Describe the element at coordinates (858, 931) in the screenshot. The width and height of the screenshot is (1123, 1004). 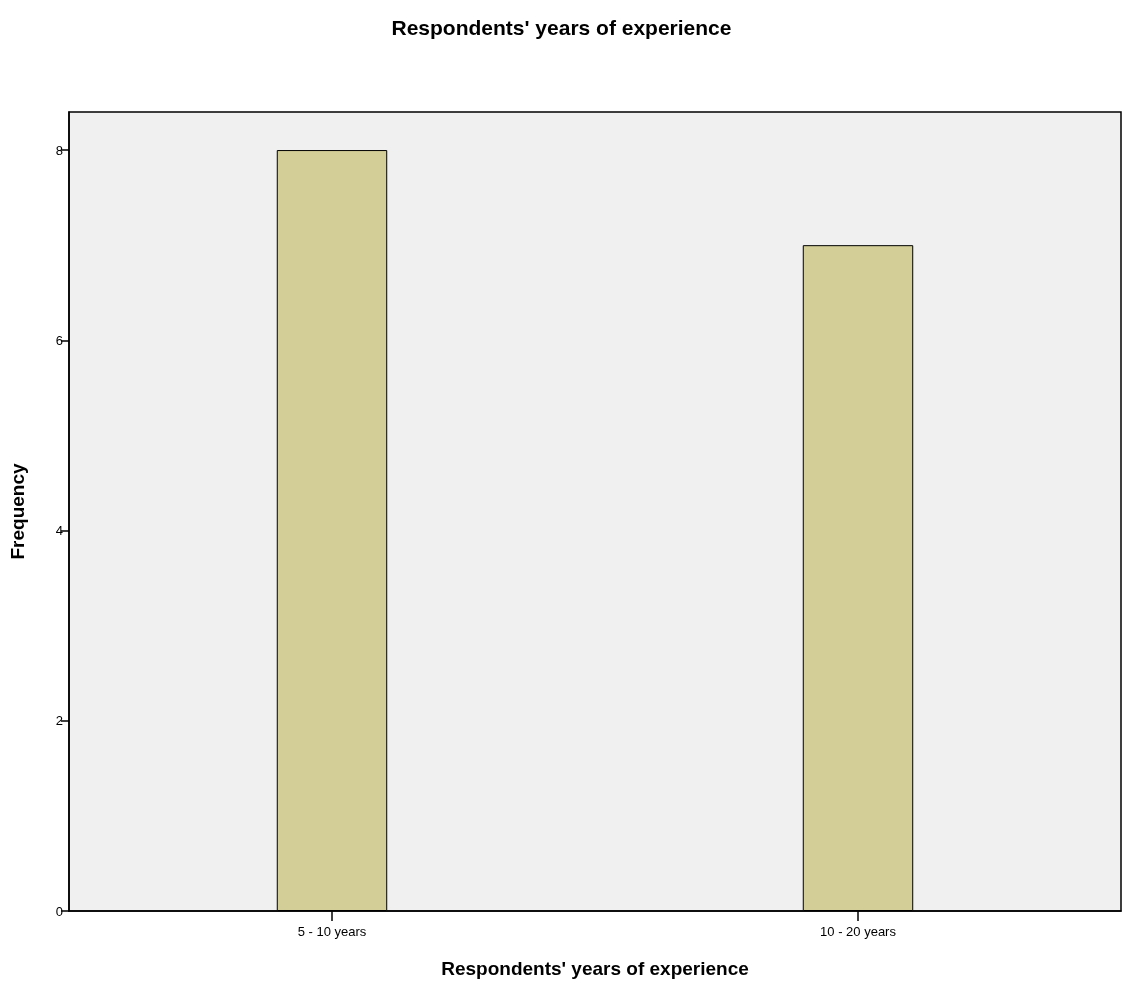
I see `x-tick-label: 10 - 20 years` at that location.